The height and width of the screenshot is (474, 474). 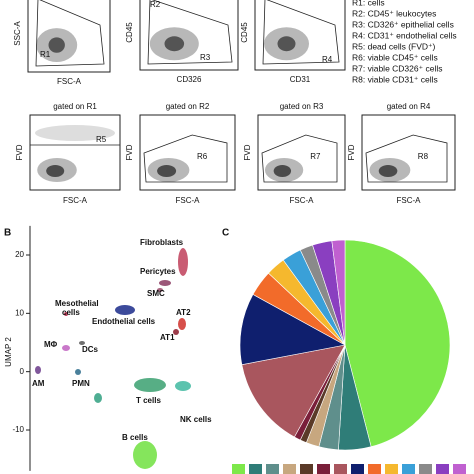 I want to click on x-axis-label: CD31, so click(x=300, y=79).